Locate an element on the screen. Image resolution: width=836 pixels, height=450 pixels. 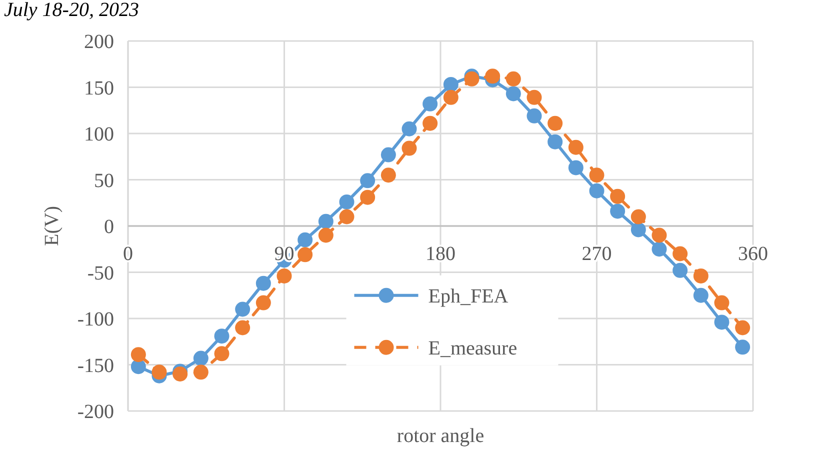
y-tick-label: 200 is located at coordinates (99, 42).